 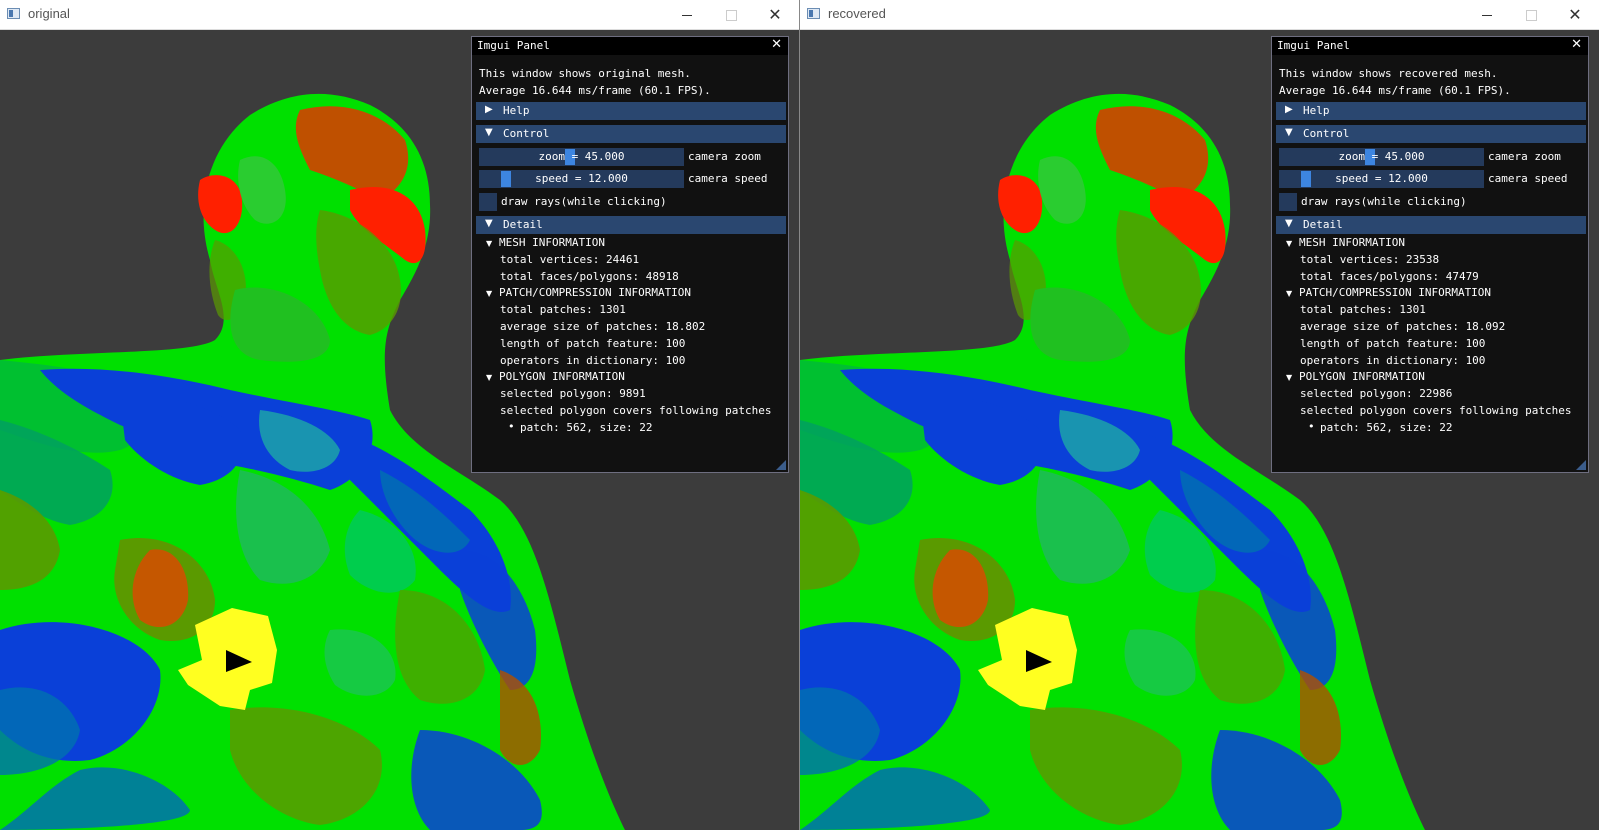 I want to click on panel-description: This window shows original mesh., so click(x=585, y=73).